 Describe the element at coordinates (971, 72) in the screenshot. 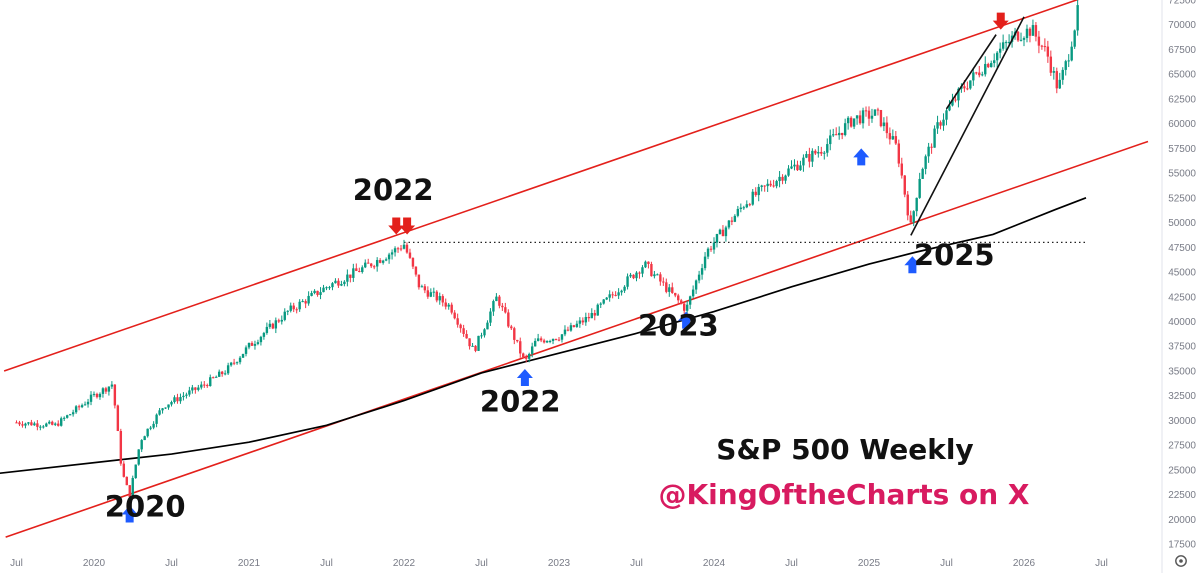

I see `trend-line` at that location.